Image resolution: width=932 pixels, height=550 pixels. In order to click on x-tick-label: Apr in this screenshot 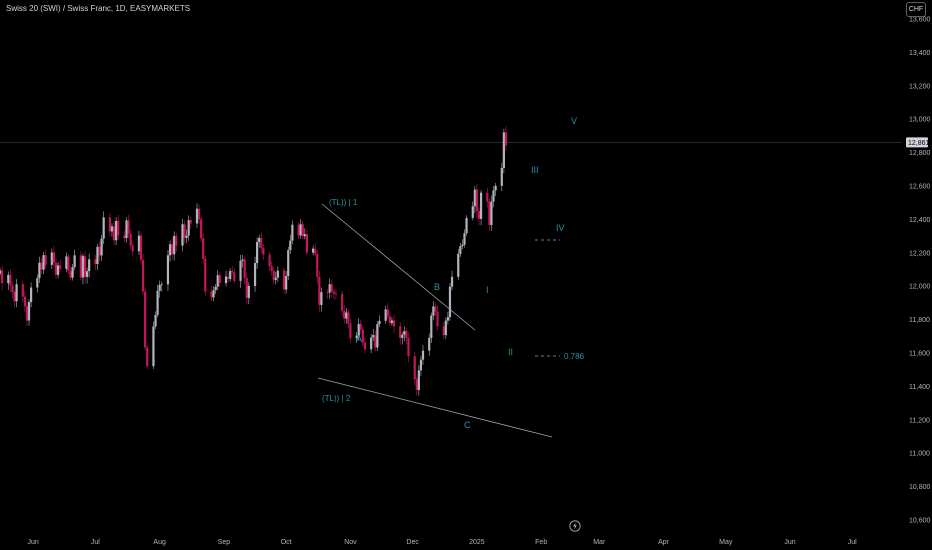, I will do `click(664, 542)`.